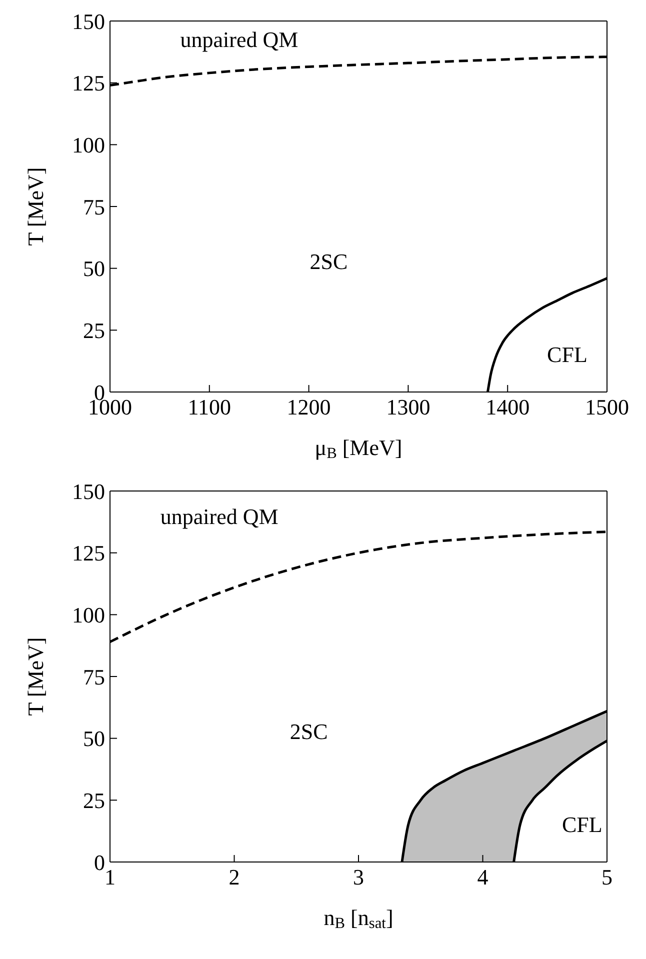  Describe the element at coordinates (209, 407) in the screenshot. I see `x-tick-label: 1100` at that location.